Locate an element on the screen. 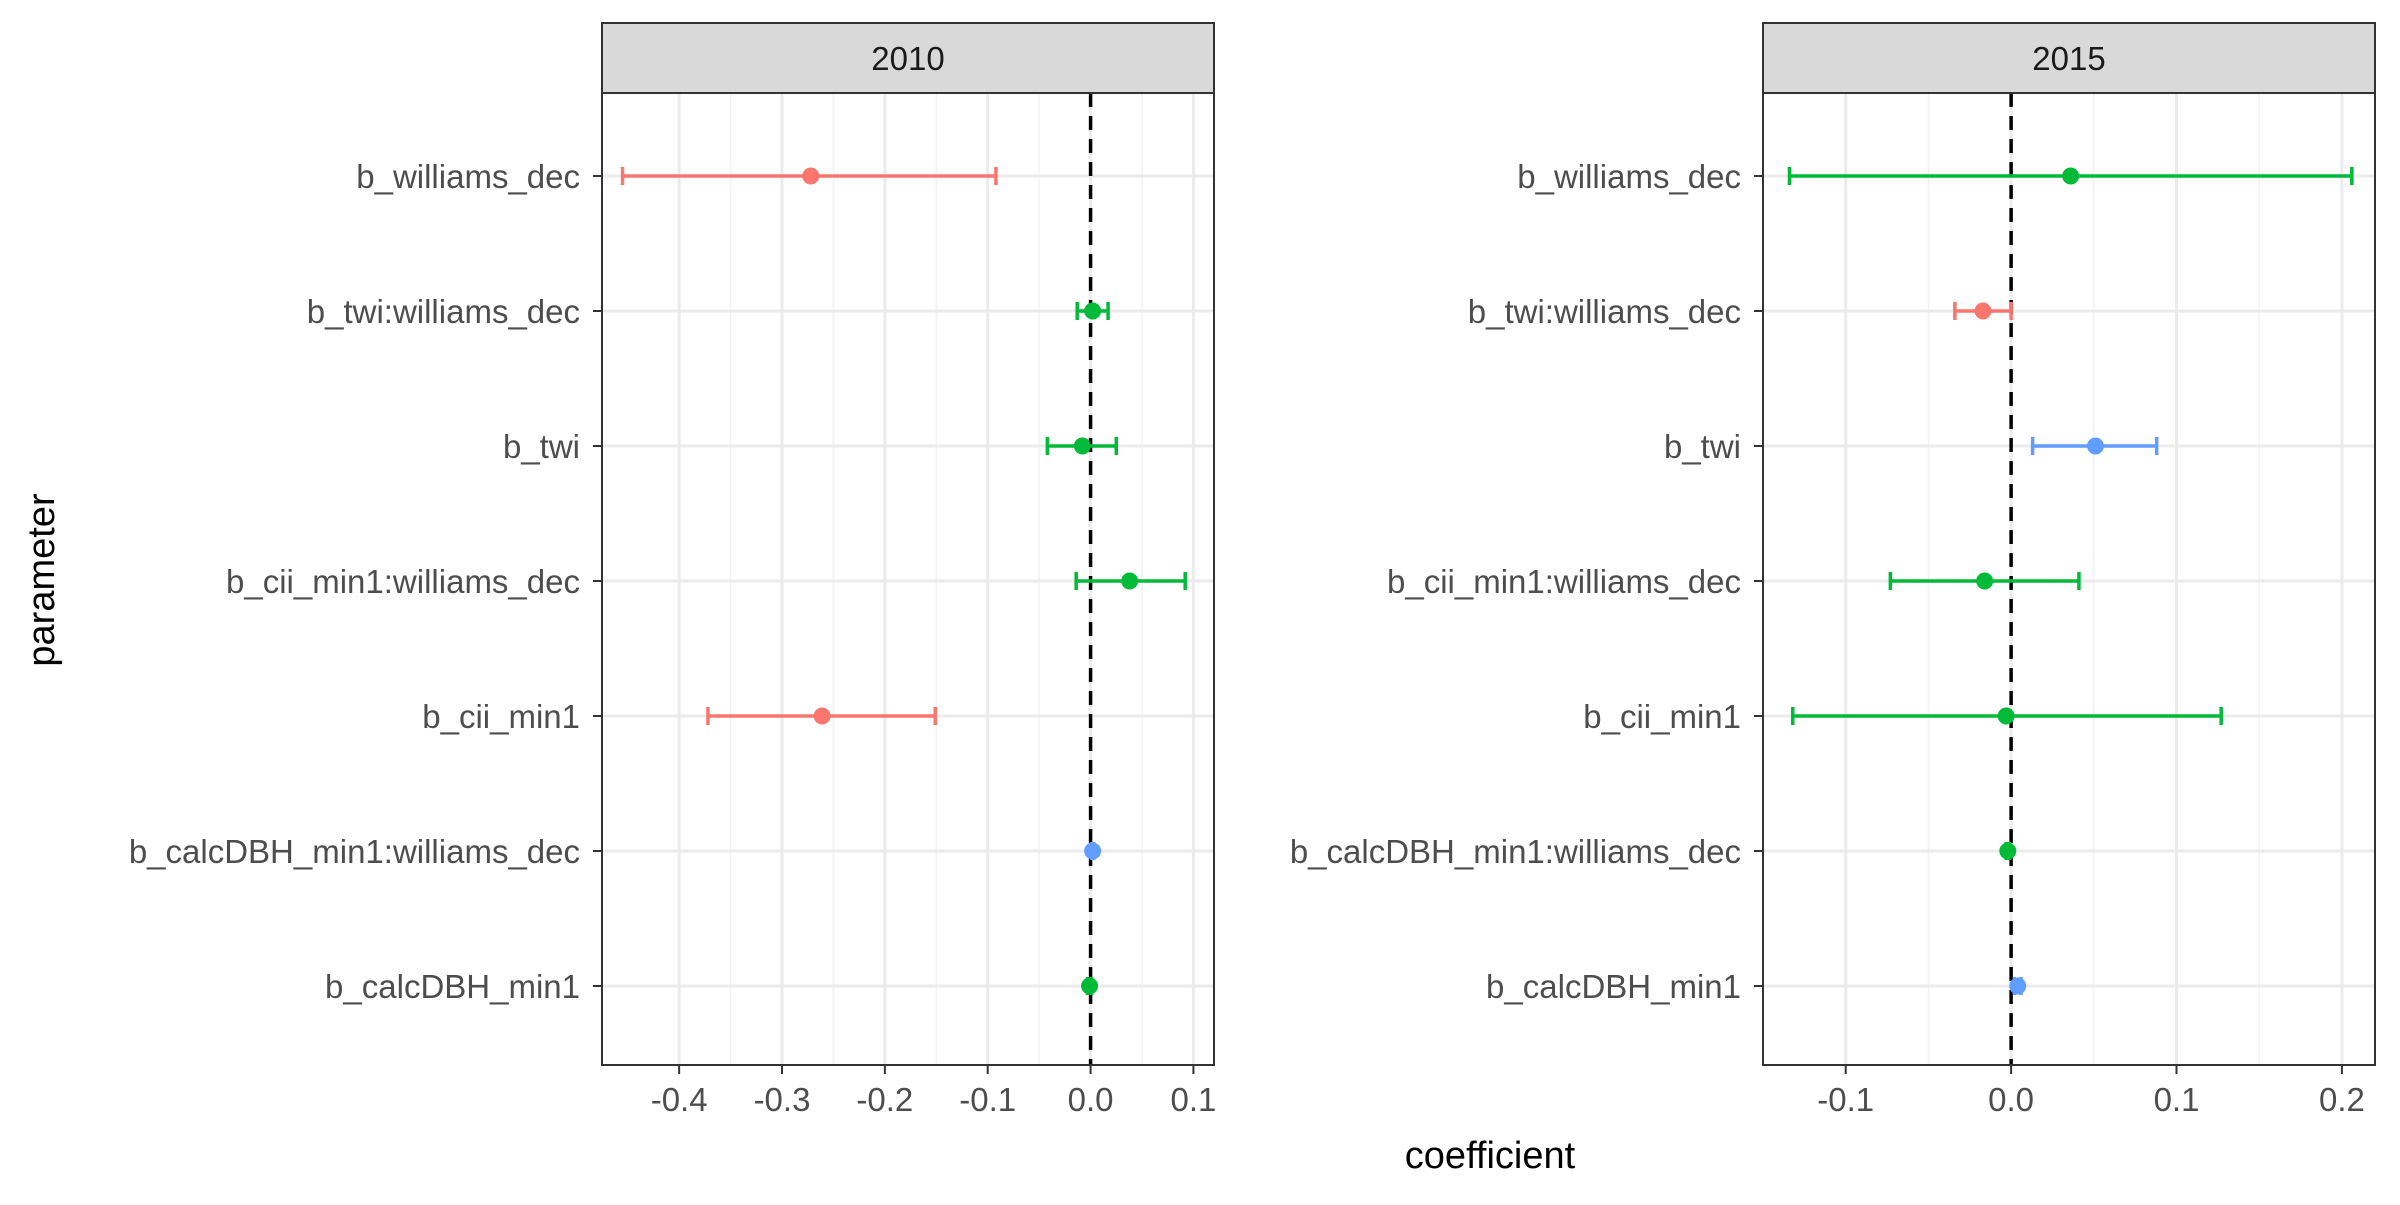  x-axis-title: coefficient is located at coordinates (1490, 1156).